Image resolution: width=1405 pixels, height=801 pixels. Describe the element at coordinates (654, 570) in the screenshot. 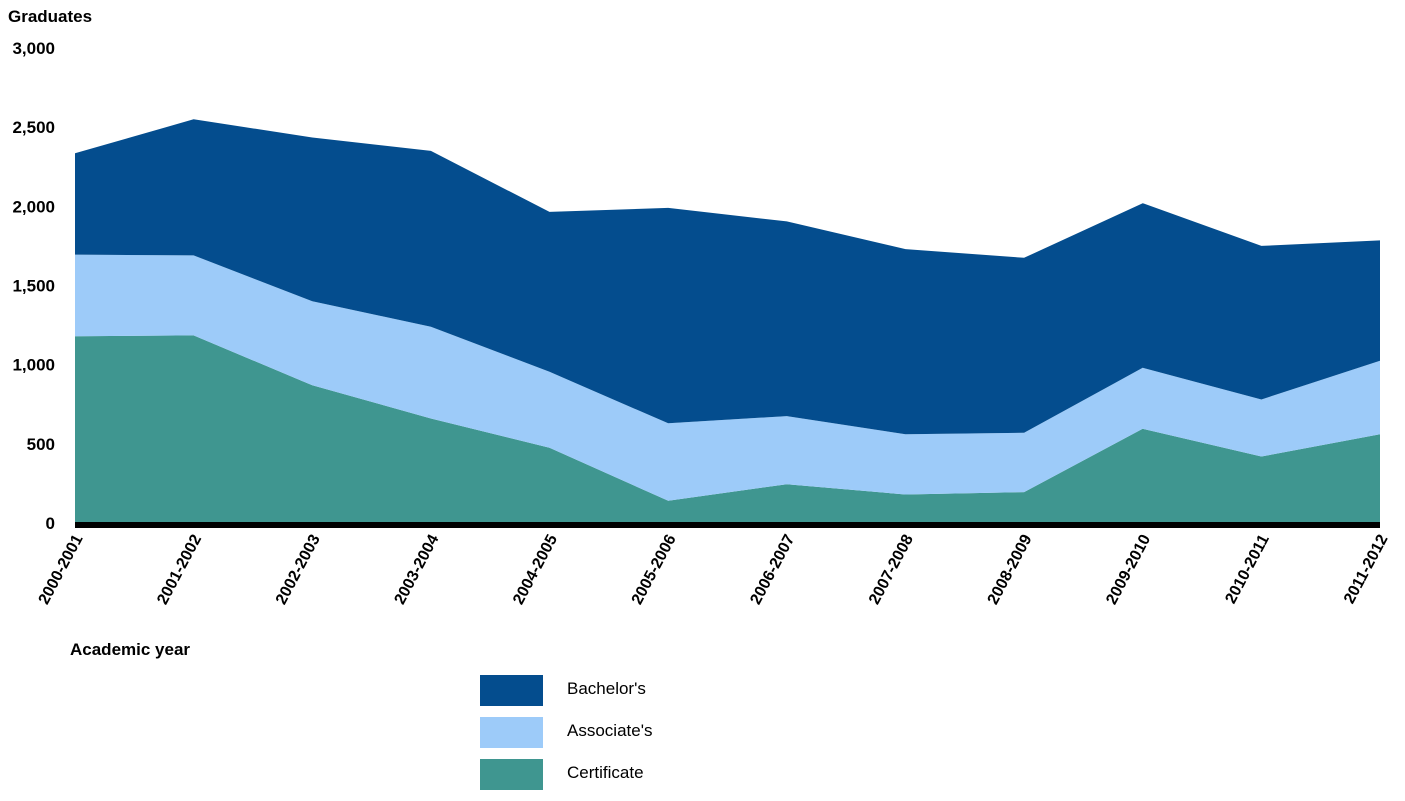

I see `x-tick-label: 2005-2006` at that location.